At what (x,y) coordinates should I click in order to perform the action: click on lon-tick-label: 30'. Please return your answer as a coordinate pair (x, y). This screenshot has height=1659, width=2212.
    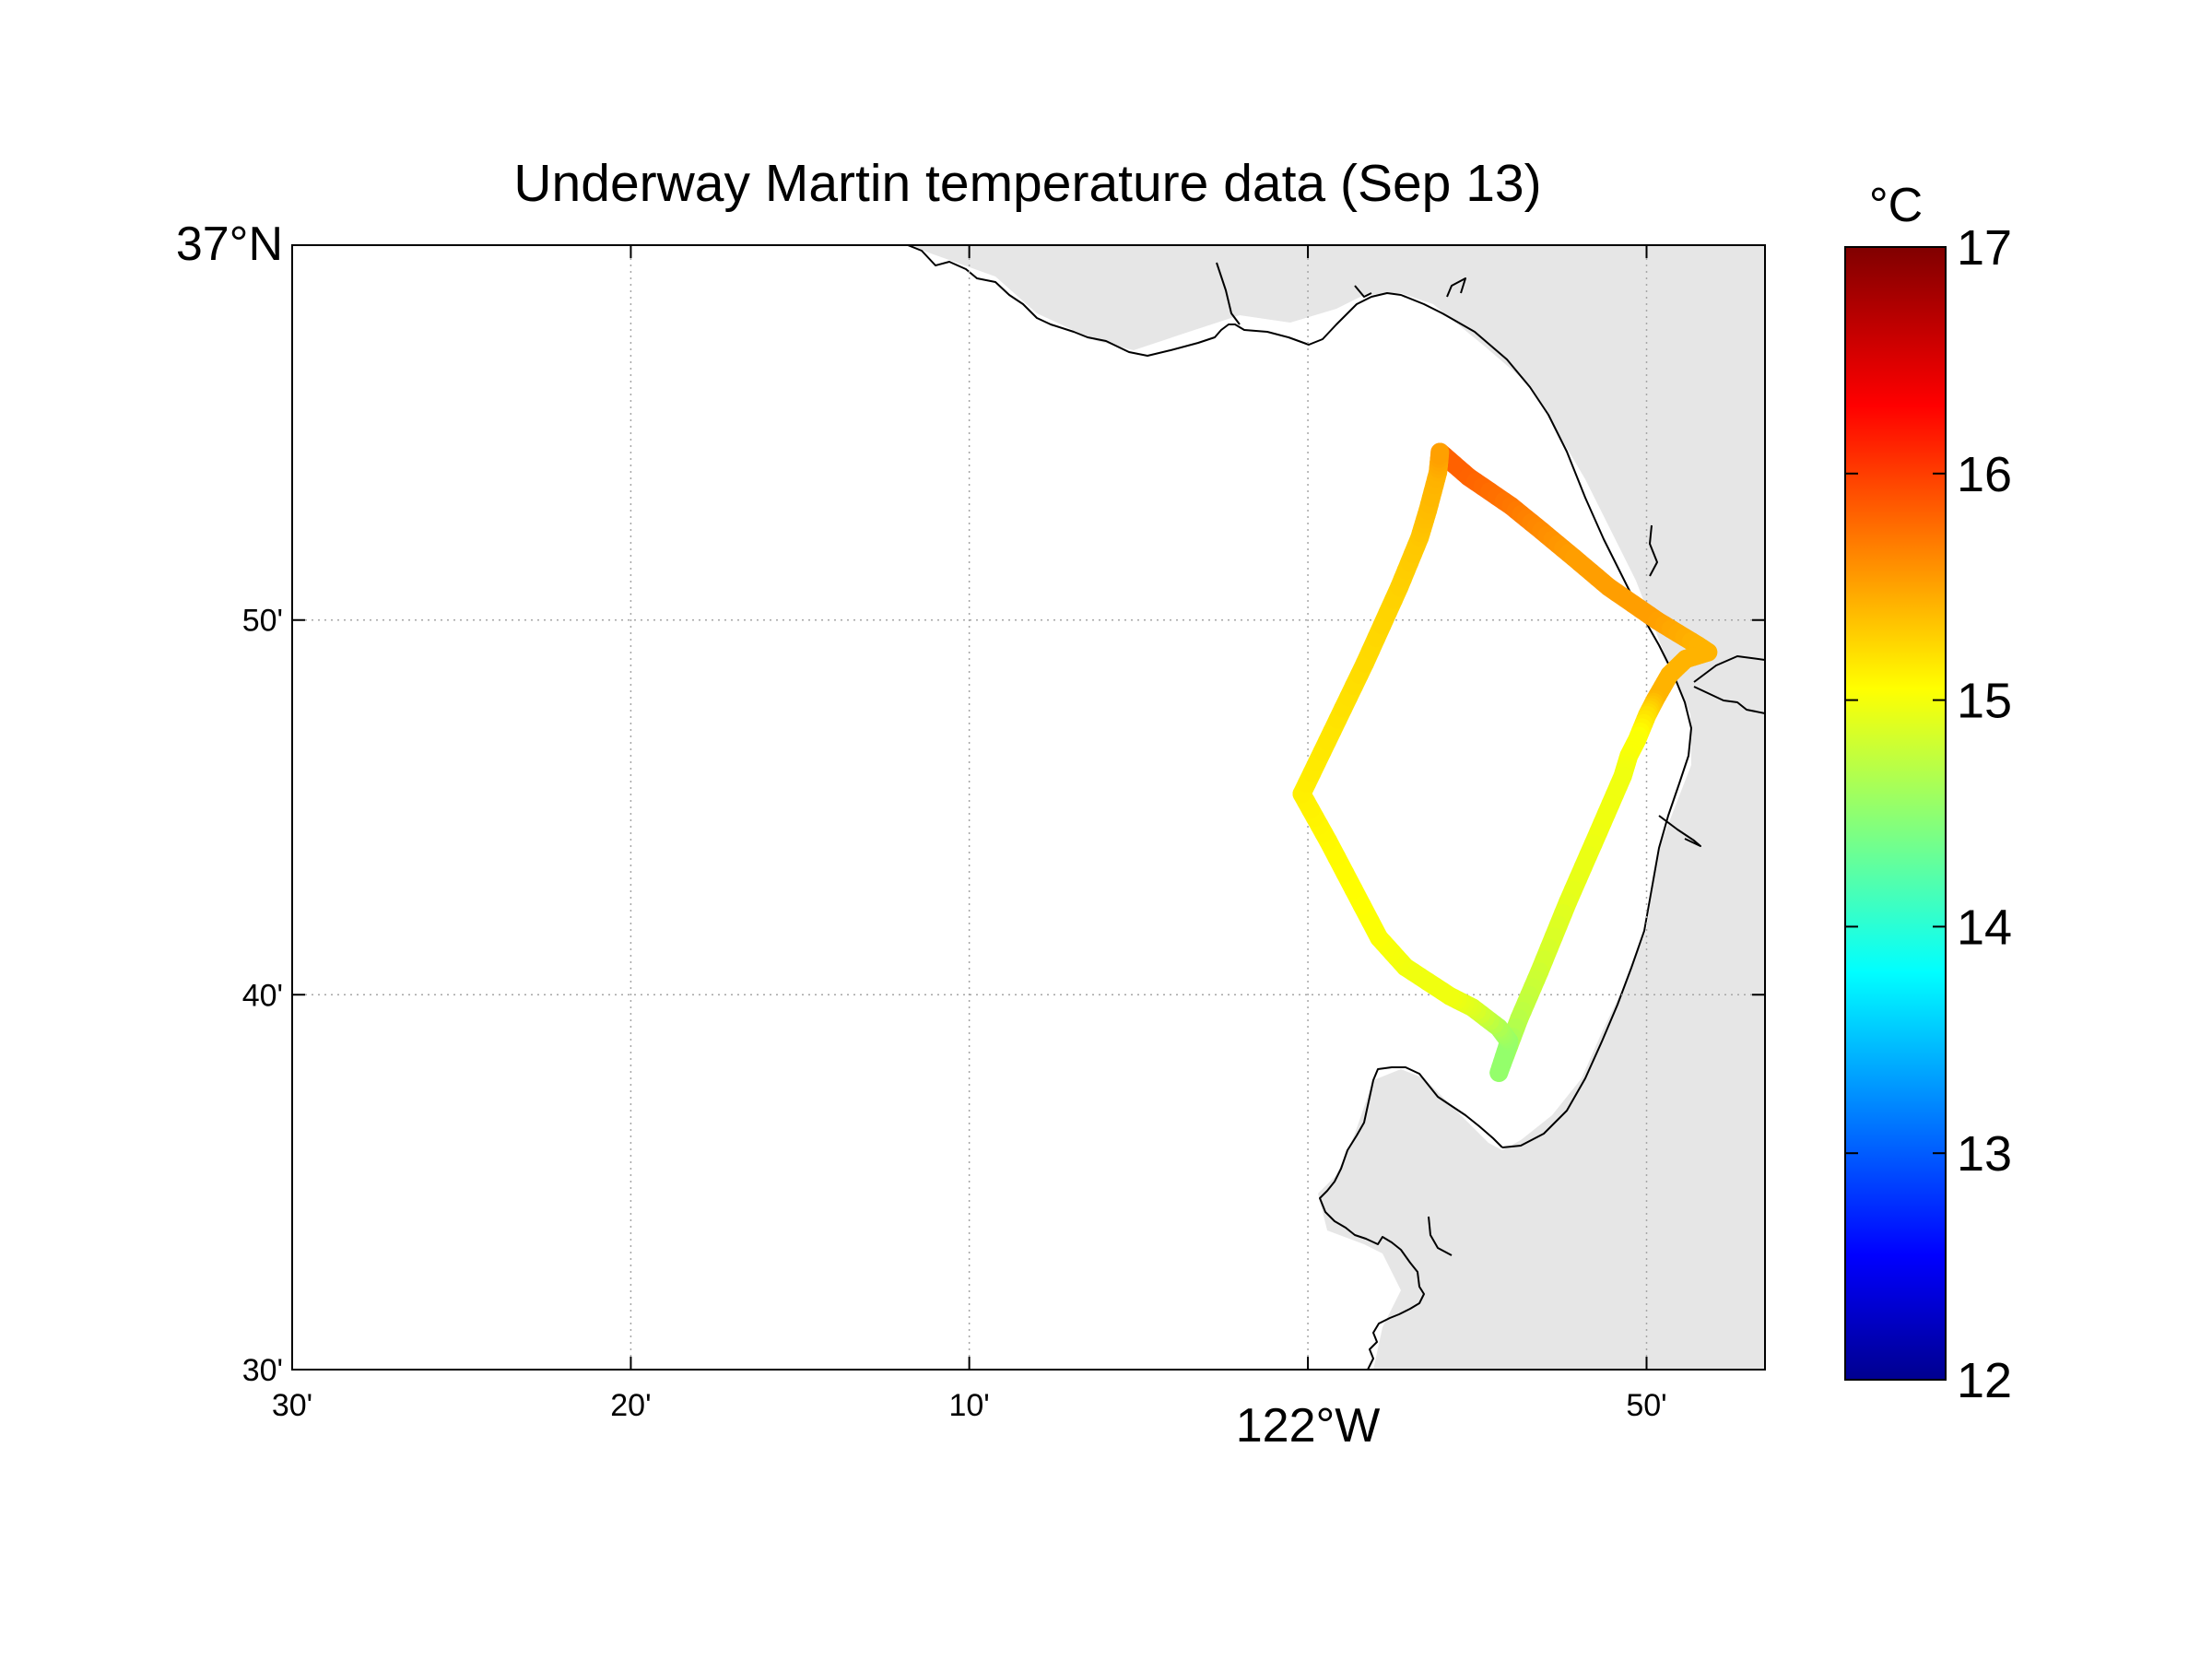
    Looking at the image, I should click on (292, 1405).